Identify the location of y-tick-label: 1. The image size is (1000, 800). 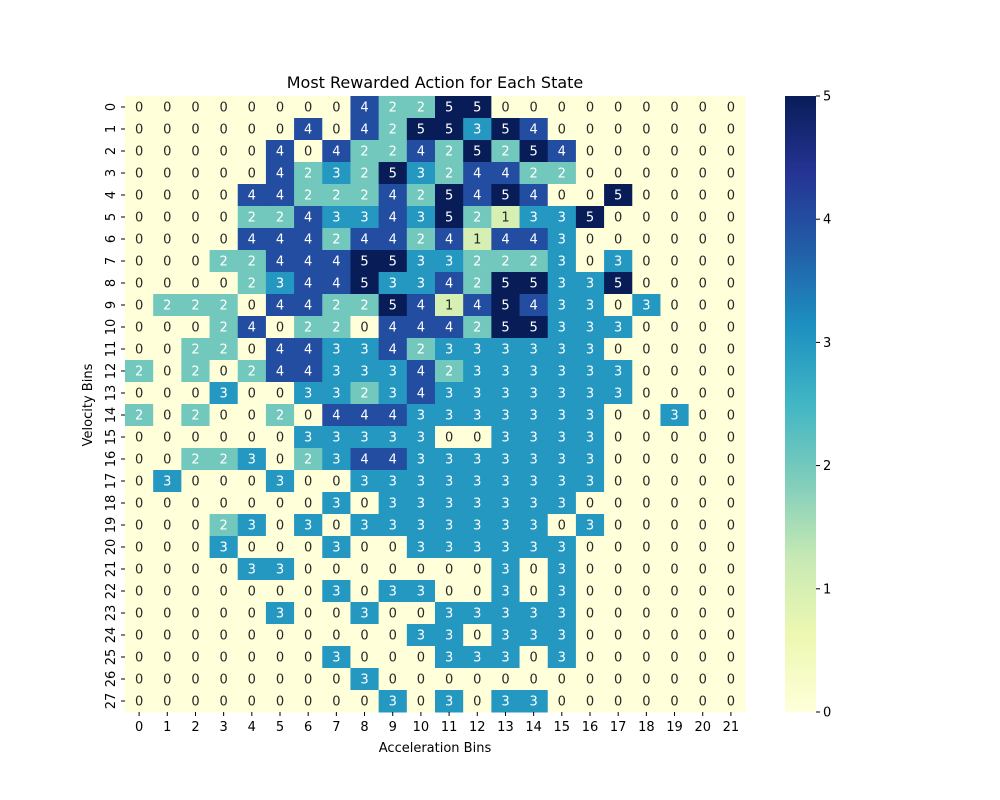
(111, 129).